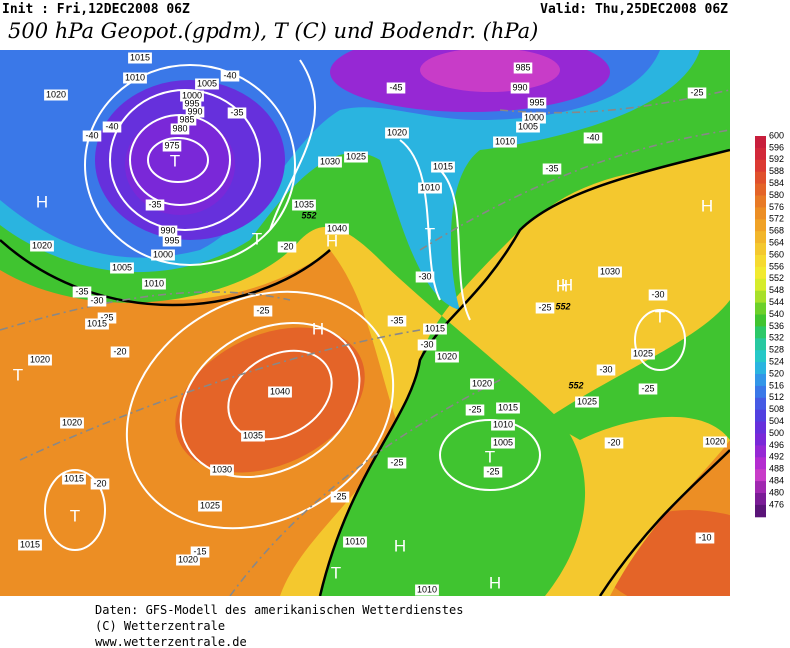 The width and height of the screenshot is (790, 648). Describe the element at coordinates (776, 480) in the screenshot. I see `legend-label: 484` at that location.